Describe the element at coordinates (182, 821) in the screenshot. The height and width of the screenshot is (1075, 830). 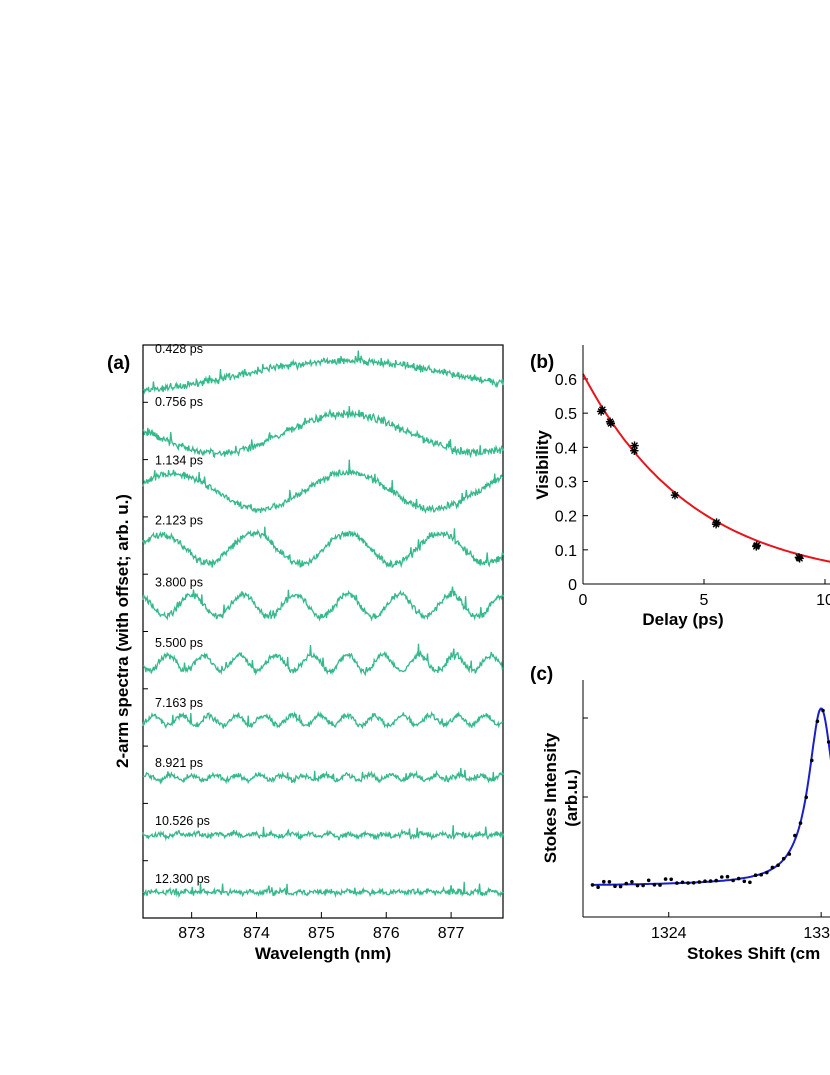
I see `trace-delay-label: 10.526 ps` at that location.